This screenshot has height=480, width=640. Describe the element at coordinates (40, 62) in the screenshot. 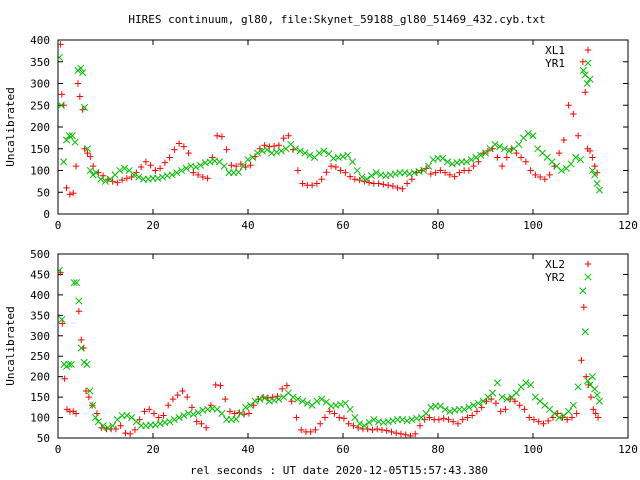

I see `y-tick-label: 350` at that location.